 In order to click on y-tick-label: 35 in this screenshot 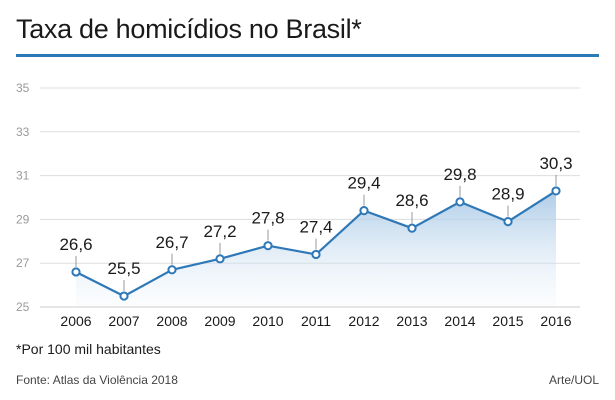, I will do `click(23, 88)`.